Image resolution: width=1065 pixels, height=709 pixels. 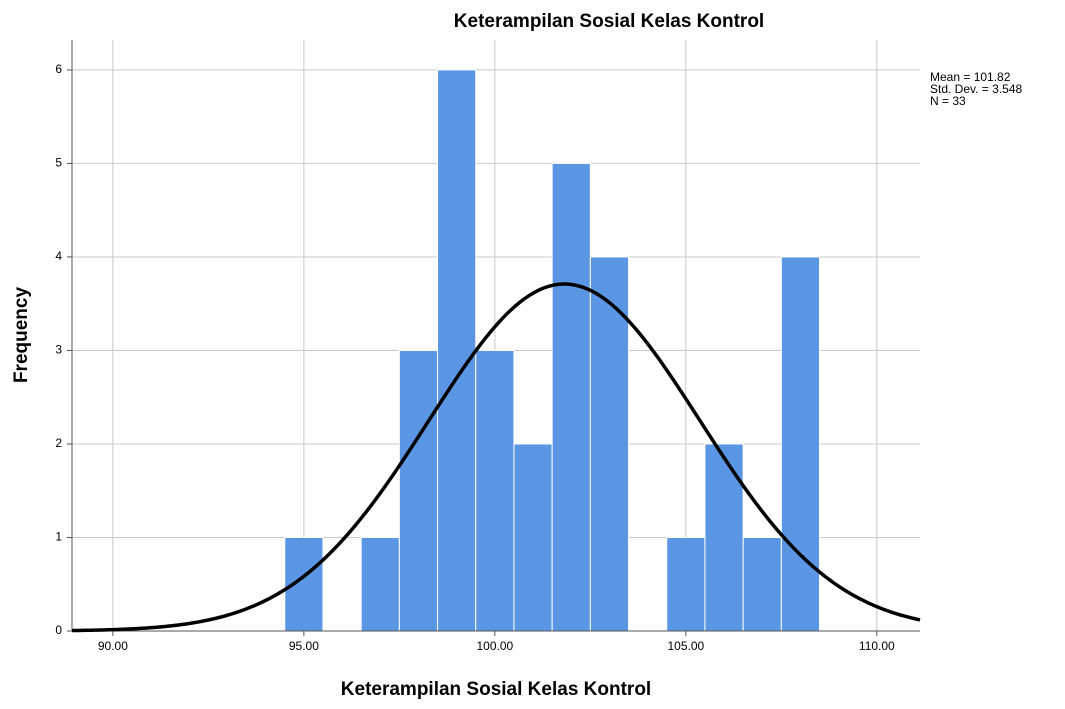 What do you see at coordinates (976, 89) in the screenshot?
I see `annotation: Std. Dev. = 3.548` at bounding box center [976, 89].